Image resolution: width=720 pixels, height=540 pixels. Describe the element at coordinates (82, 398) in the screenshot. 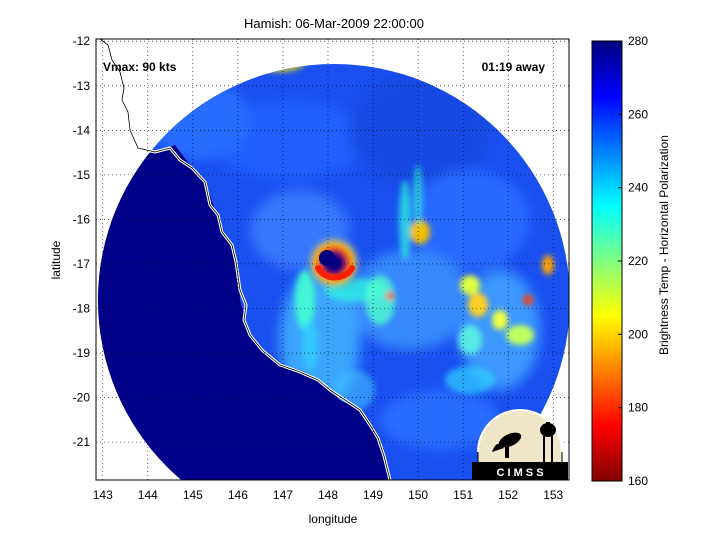

I see `y-tick-label: -20` at that location.